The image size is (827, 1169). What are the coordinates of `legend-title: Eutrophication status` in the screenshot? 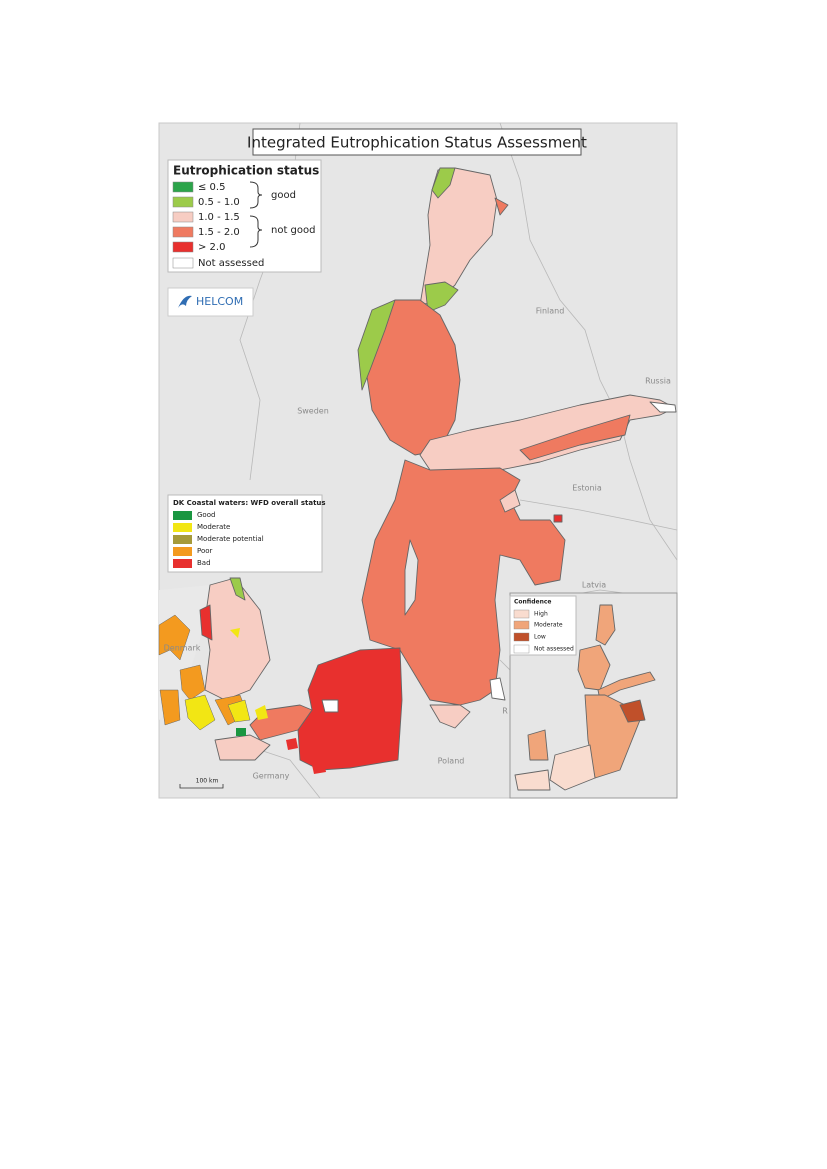 It's located at (246, 171).